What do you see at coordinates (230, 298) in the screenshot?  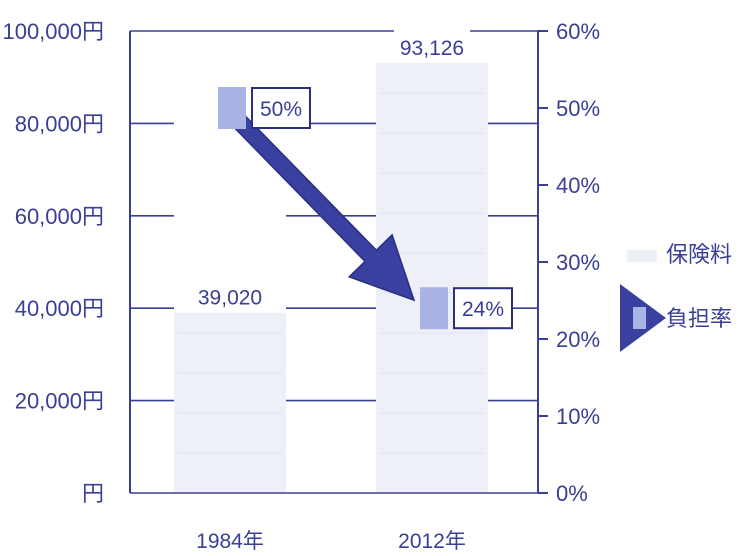 I see `bar-value-label: 39,020` at bounding box center [230, 298].